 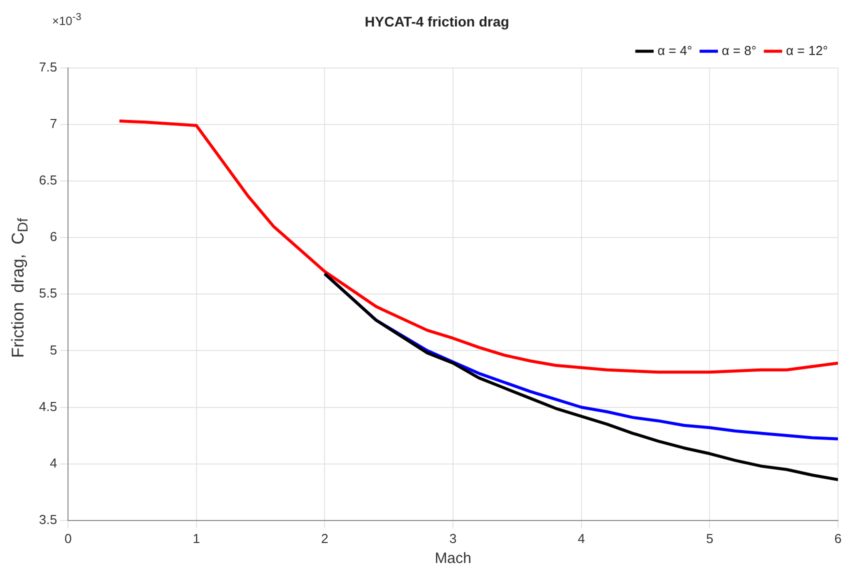 What do you see at coordinates (48, 519) in the screenshot?
I see `y-tick-label: 3.5` at bounding box center [48, 519].